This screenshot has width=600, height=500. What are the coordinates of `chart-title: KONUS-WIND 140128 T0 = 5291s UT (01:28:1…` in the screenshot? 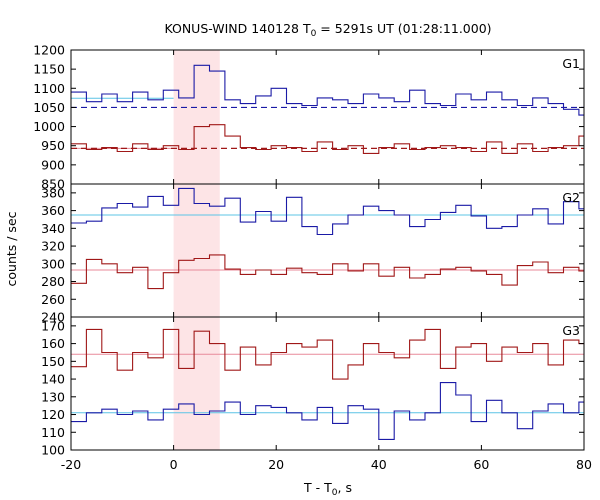 It's located at (327, 30).